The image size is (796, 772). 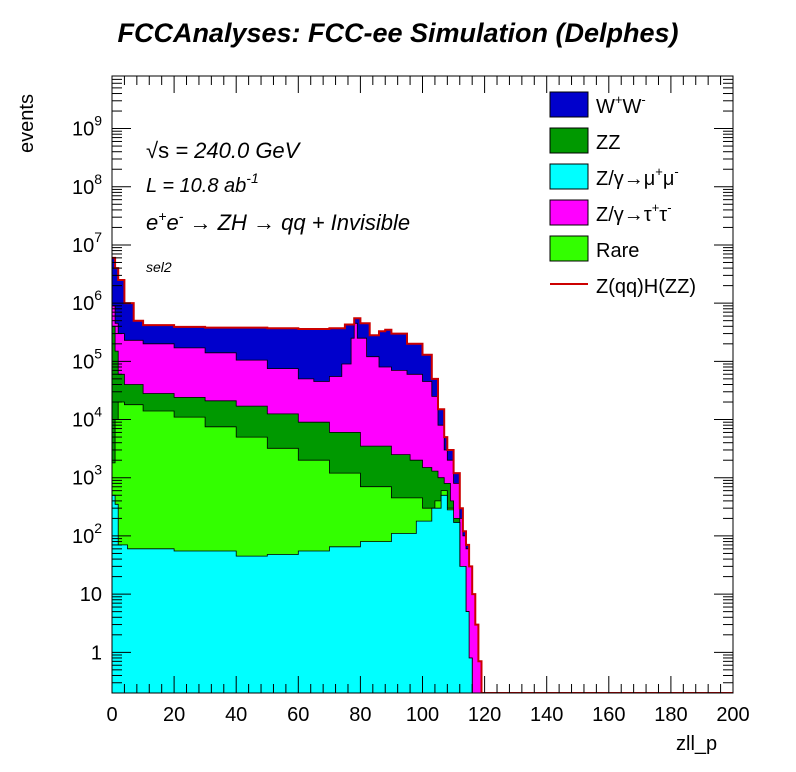 What do you see at coordinates (87, 418) in the screenshot?
I see `y-tick-label: 10⁴` at bounding box center [87, 418].